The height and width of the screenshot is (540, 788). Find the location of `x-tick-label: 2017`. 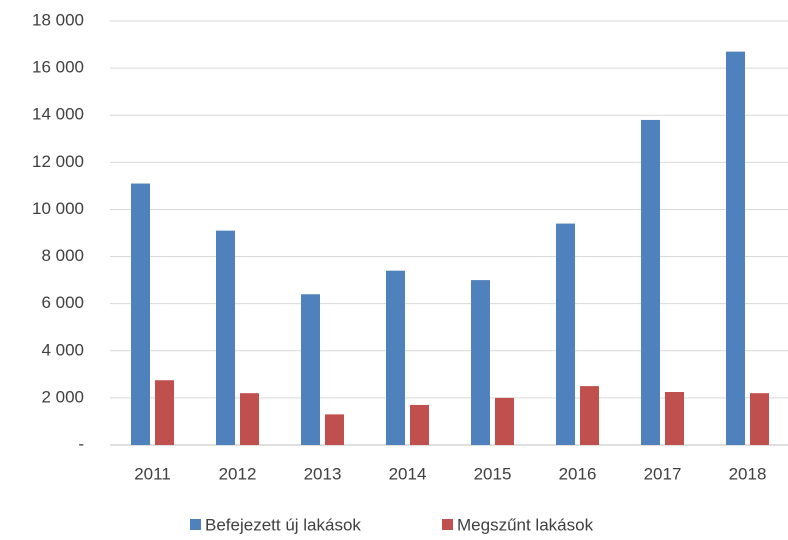

x-tick-label: 2017 is located at coordinates (663, 473).